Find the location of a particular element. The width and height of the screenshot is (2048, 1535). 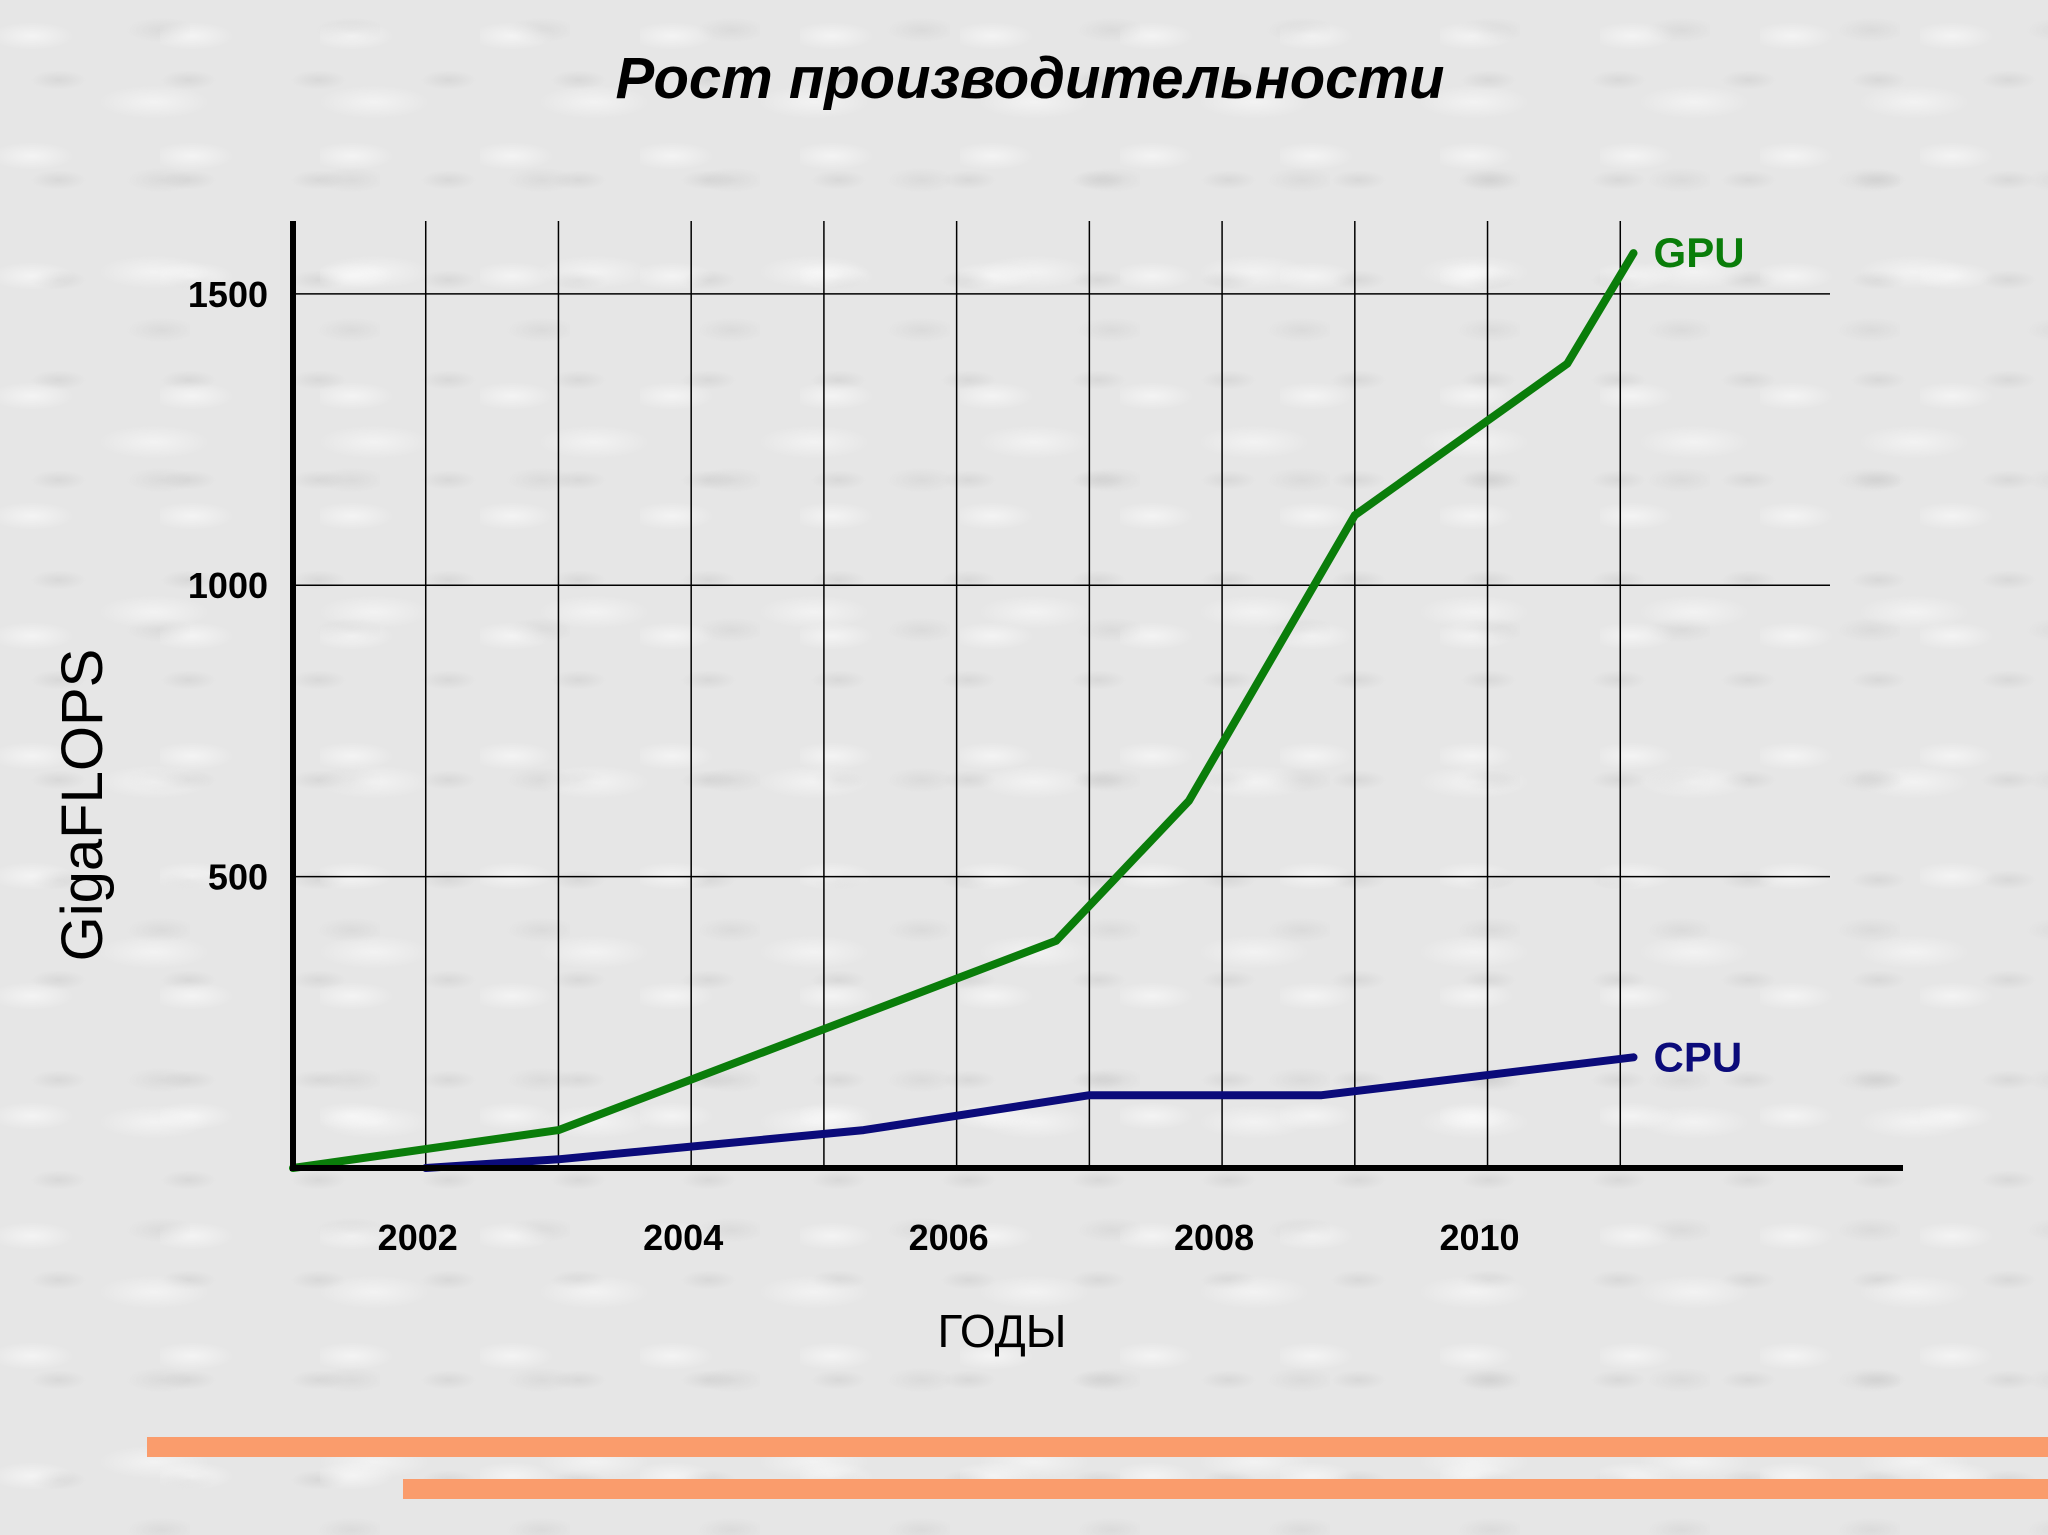

cpu-series-label: CPU is located at coordinates (1698, 1056).